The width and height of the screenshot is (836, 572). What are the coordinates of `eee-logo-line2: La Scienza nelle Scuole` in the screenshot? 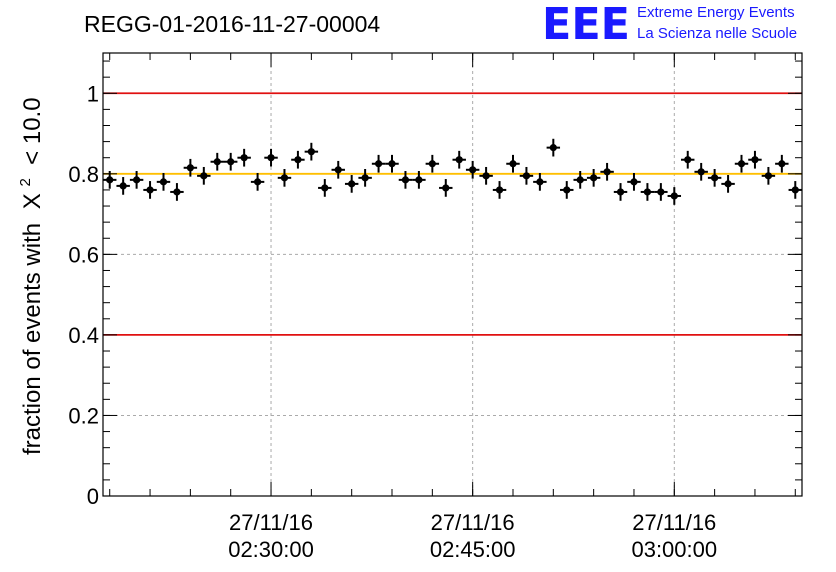 It's located at (717, 33).